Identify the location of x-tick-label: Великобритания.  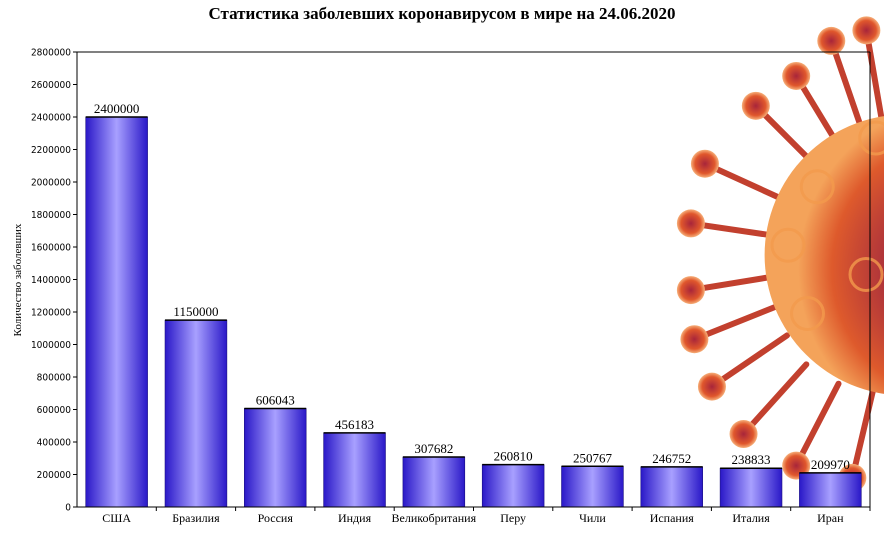
(434, 518).